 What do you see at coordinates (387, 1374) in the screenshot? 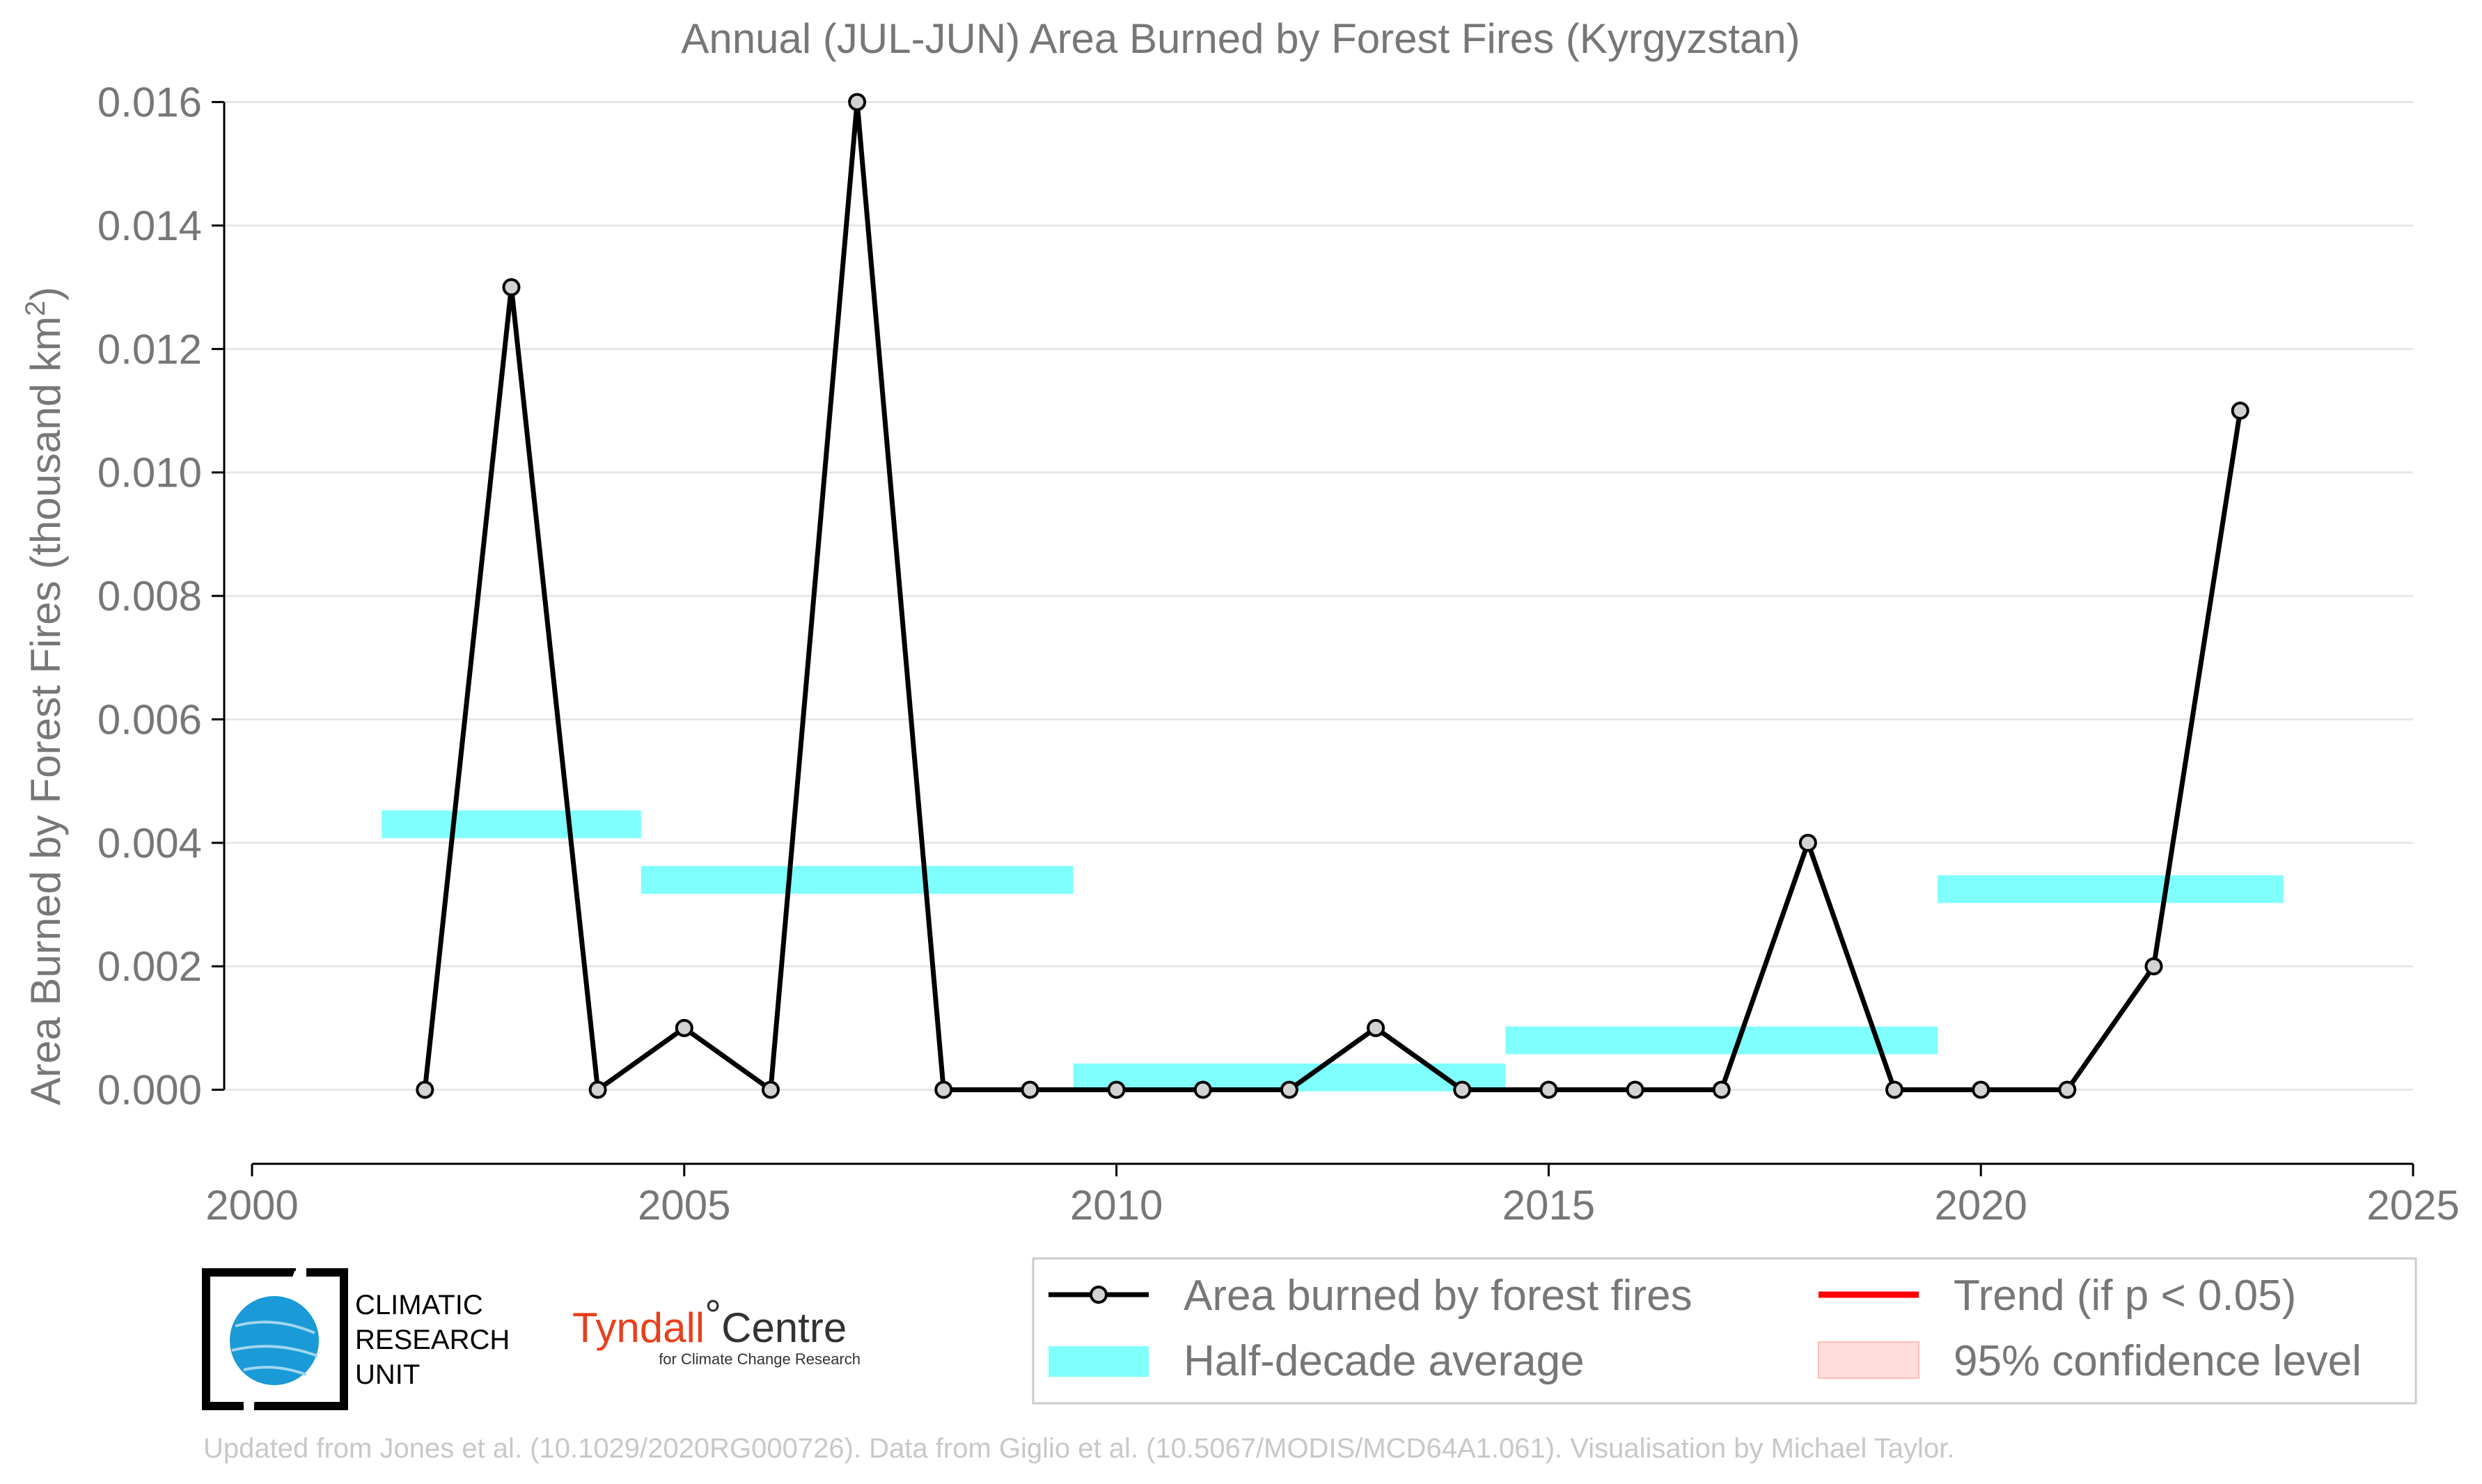
I see `cru-logo-line-3: UNIT` at bounding box center [387, 1374].